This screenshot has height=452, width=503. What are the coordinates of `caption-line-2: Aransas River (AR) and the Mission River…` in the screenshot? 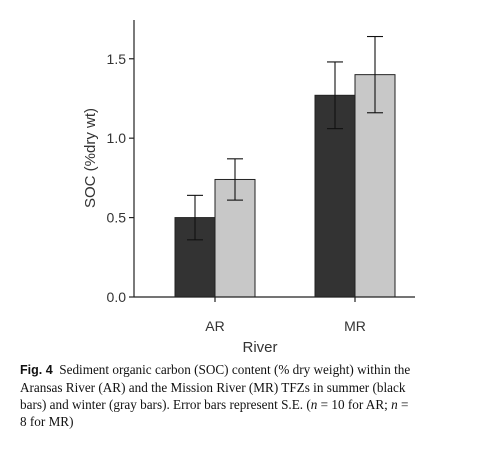 It's located at (213, 387).